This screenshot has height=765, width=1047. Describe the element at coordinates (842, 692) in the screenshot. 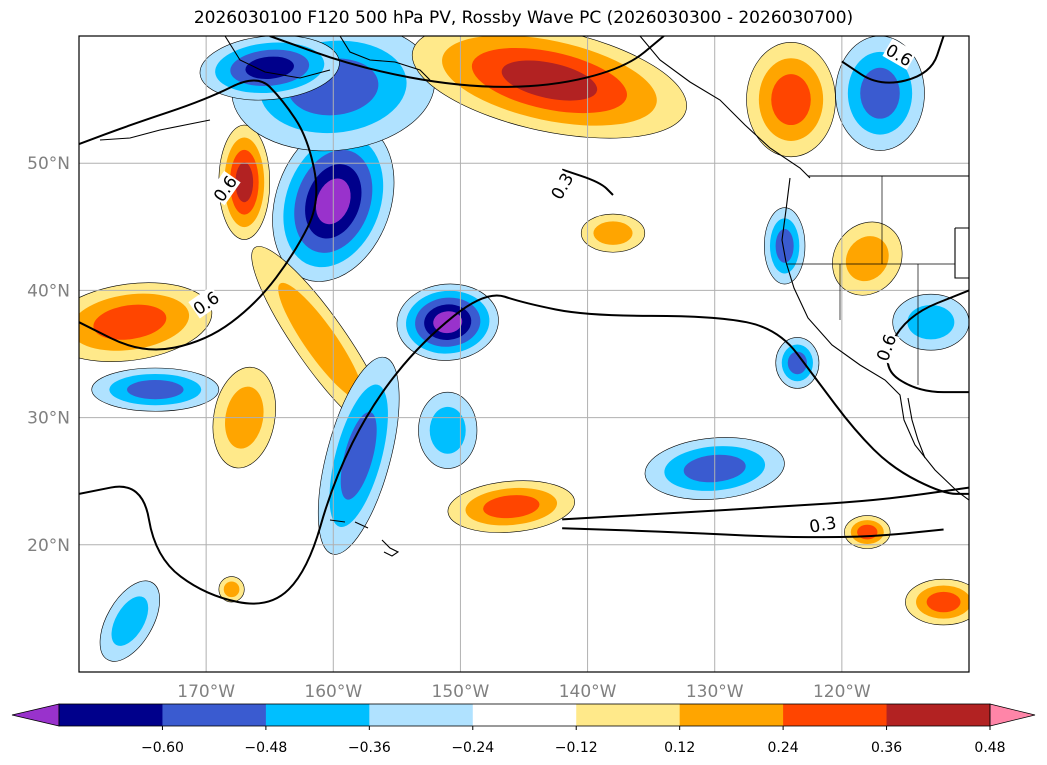

I see `lon-tick-label-5: 120°W` at that location.